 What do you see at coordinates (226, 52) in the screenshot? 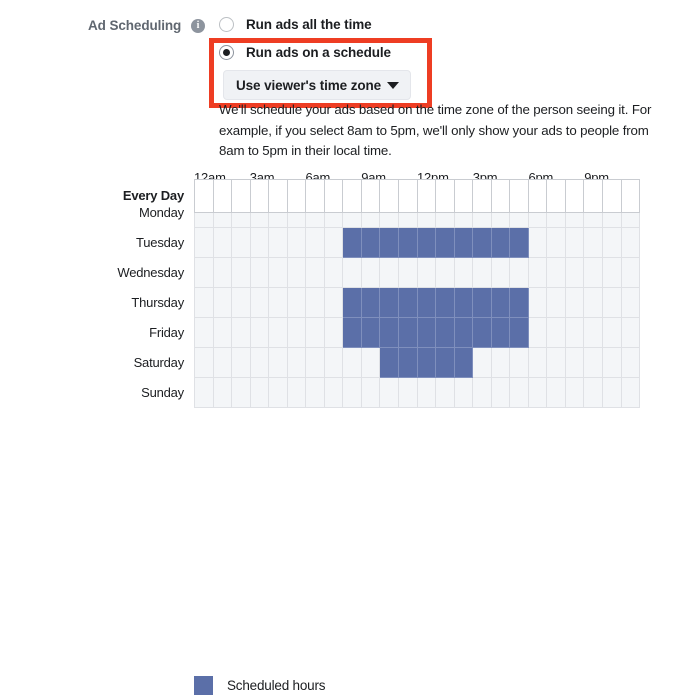
I see `radio-circle-icon-on-a-schedule` at bounding box center [226, 52].